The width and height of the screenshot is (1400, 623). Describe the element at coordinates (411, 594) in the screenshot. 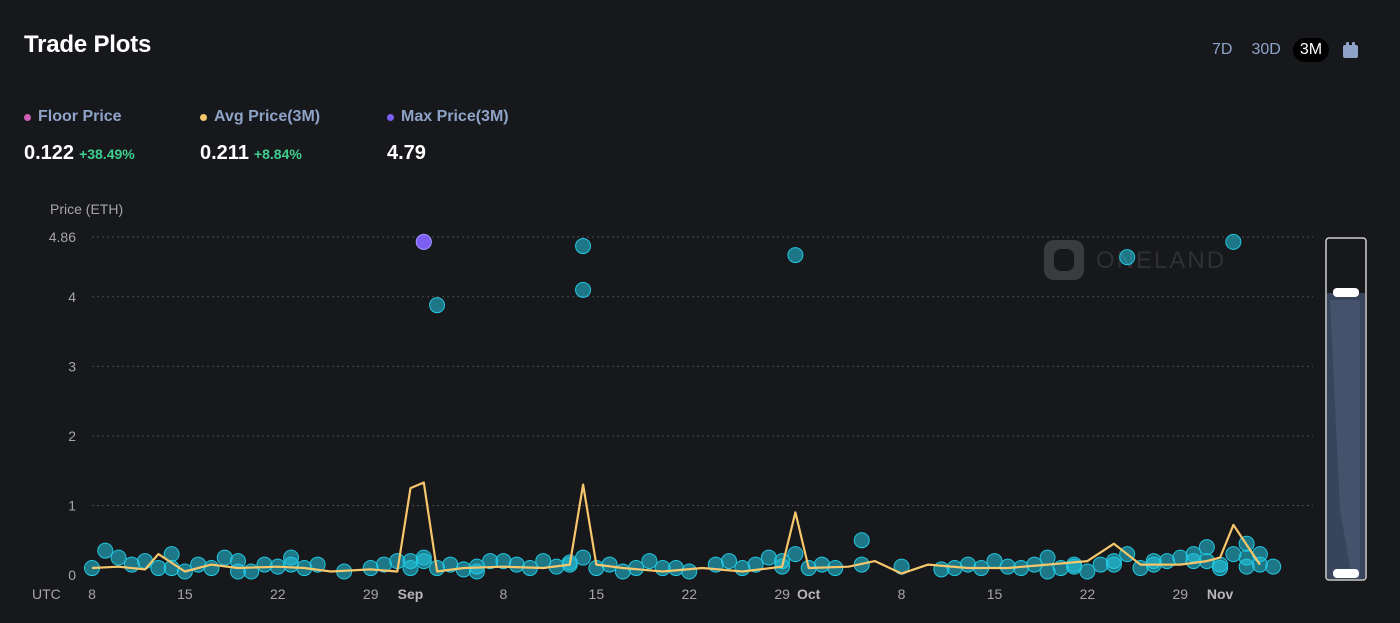

I see `x-tick-label: Sep` at that location.